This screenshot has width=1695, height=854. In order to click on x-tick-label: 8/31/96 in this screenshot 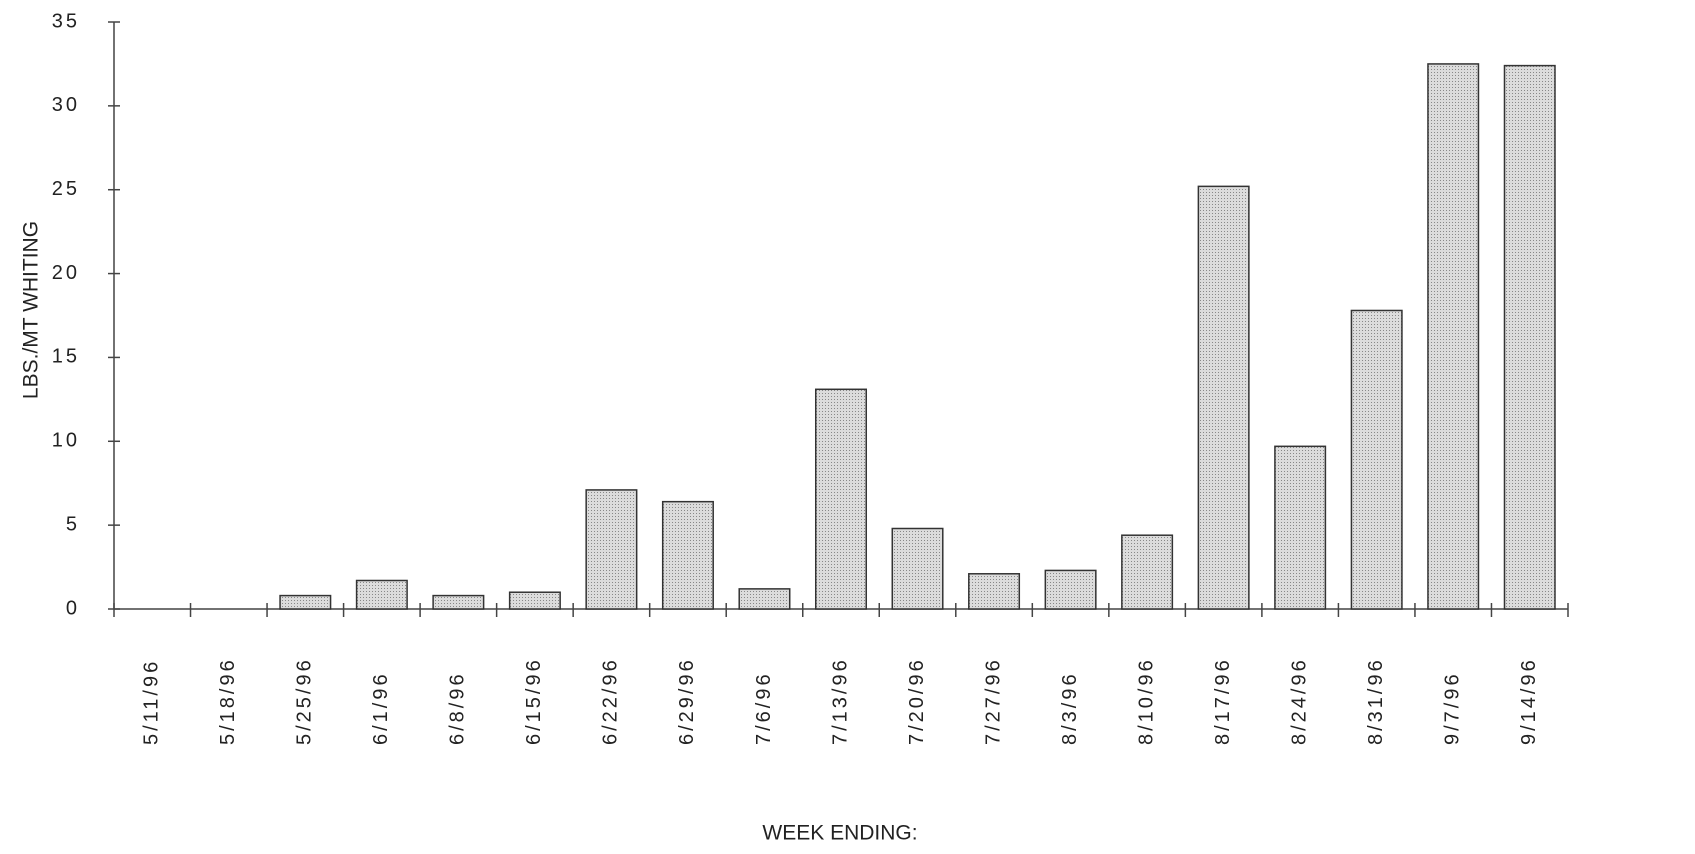, I will do `click(1376, 701)`.